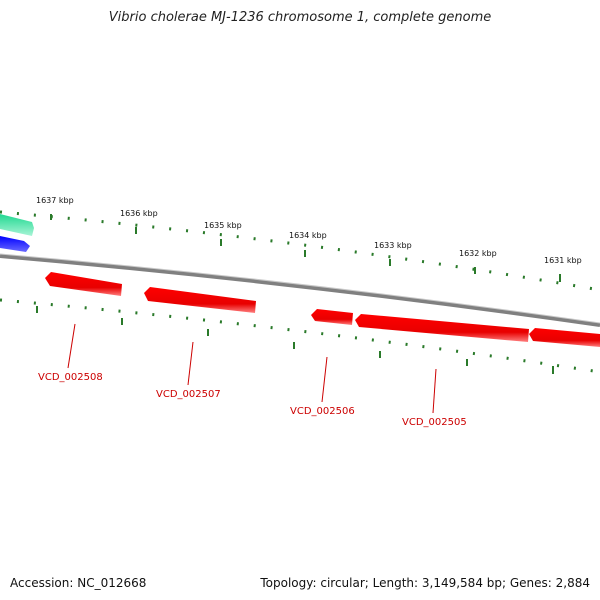 The image size is (600, 600). I want to click on outer-major-ticks, so click(305, 248).